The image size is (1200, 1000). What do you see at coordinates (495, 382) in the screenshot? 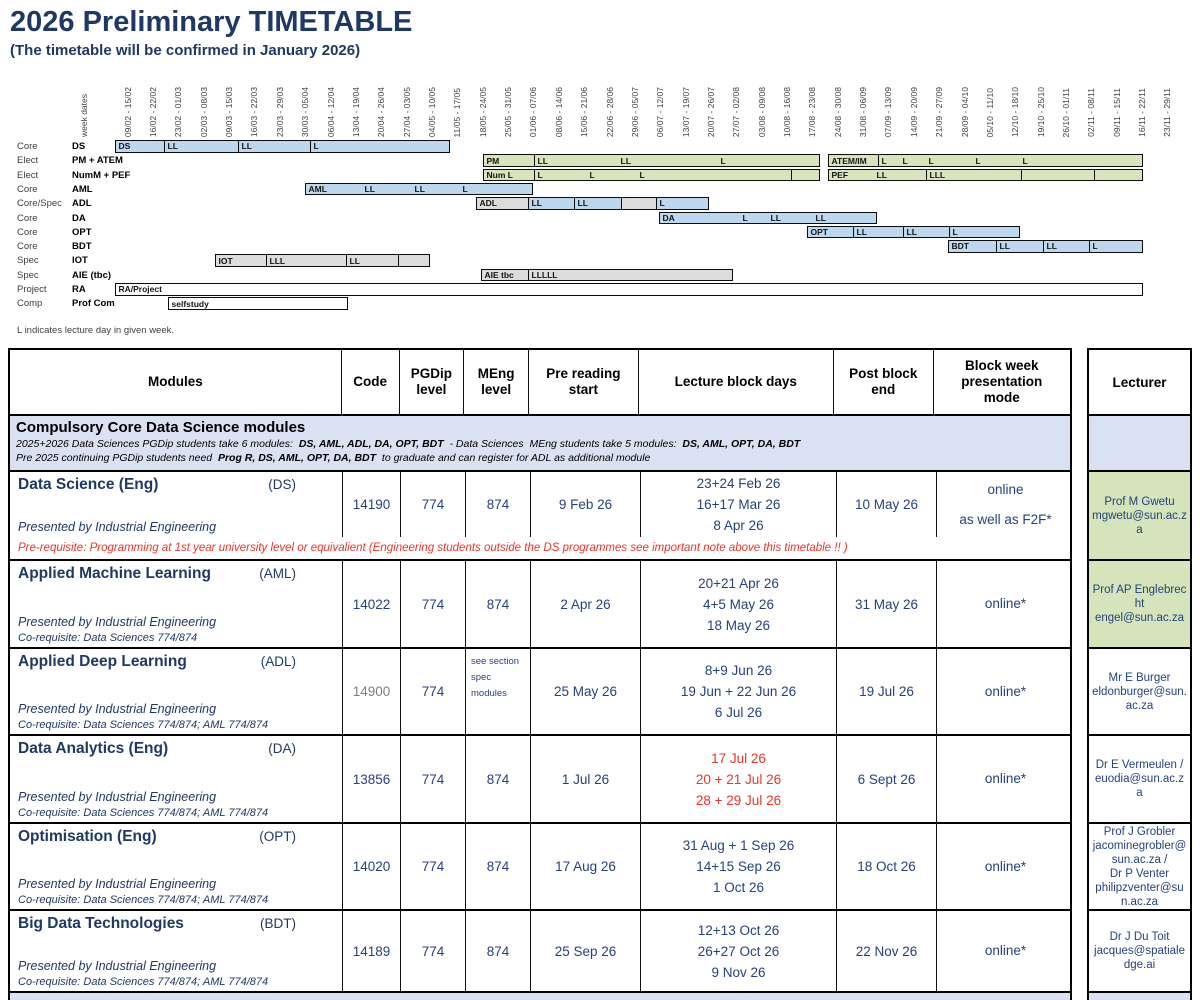
I see `column-header: MEng level` at bounding box center [495, 382].